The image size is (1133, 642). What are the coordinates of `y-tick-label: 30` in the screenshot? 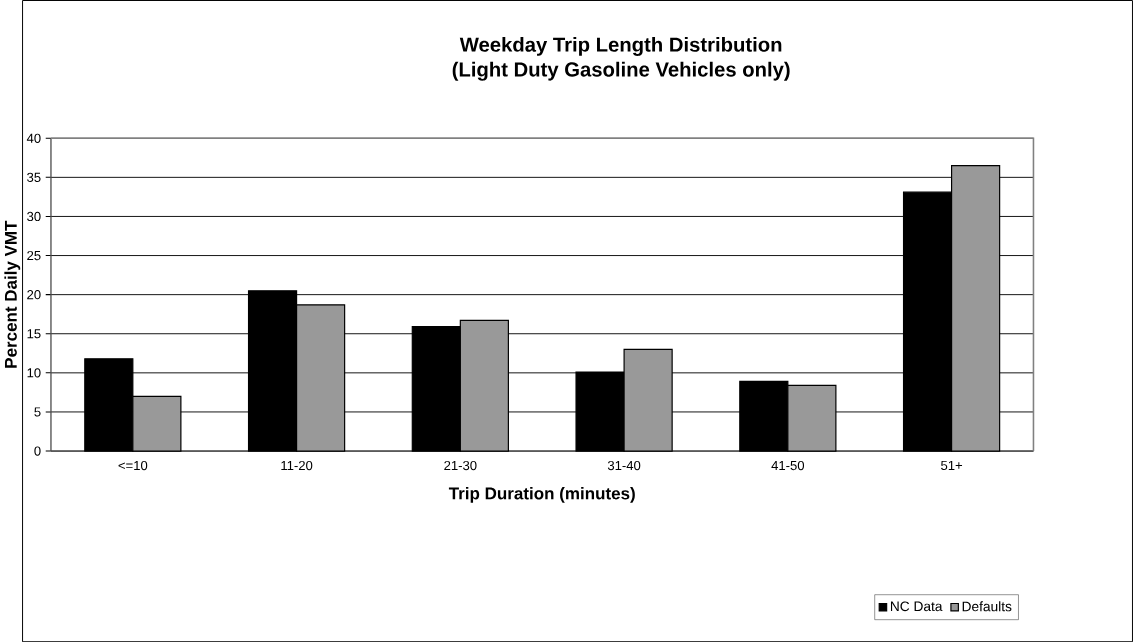 It's located at (34, 216).